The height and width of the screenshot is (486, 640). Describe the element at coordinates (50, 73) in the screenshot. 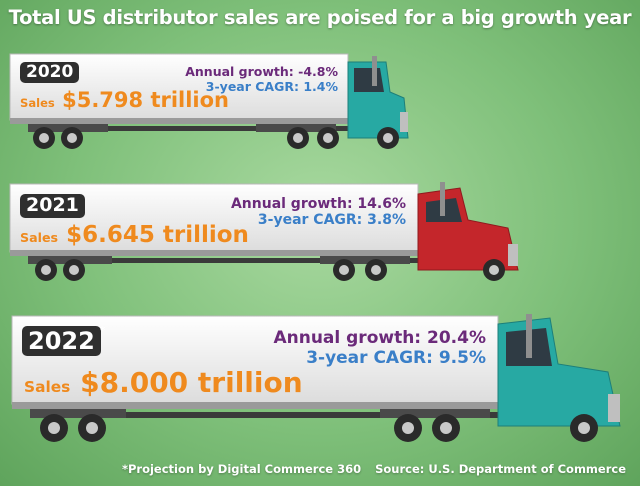

I see `year-badge: 2020` at that location.